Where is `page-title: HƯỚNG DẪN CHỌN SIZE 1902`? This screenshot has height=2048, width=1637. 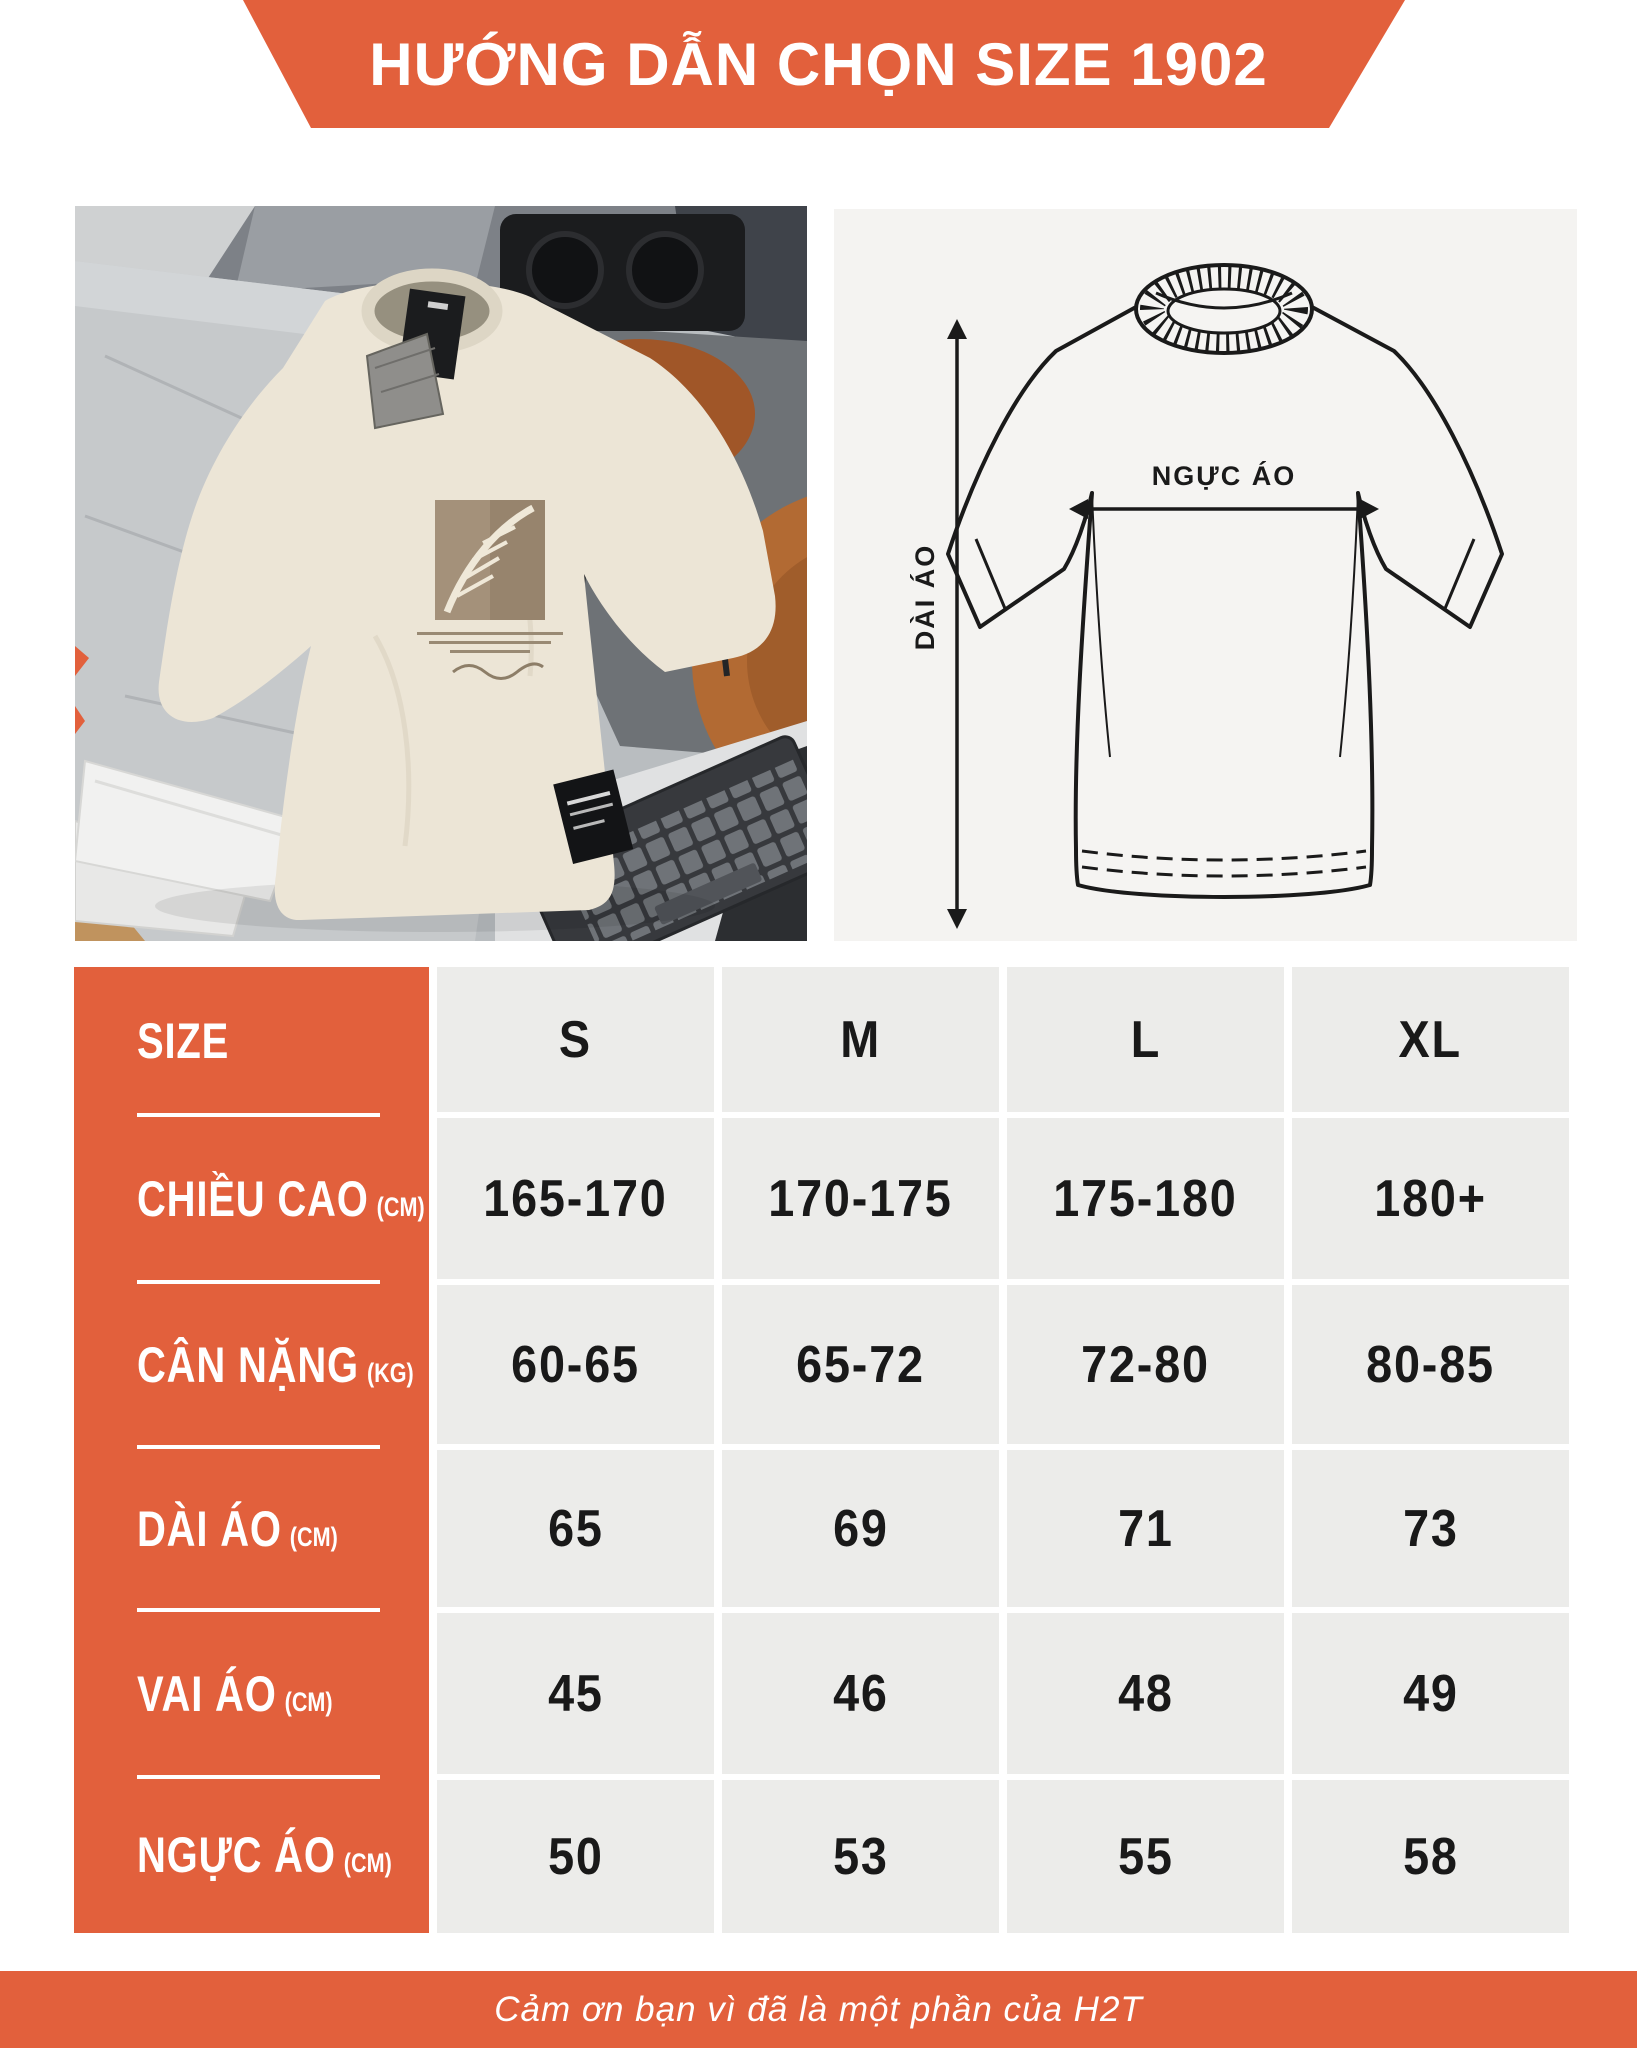
page-title: HƯỚNG DẪN CHỌN SIZE 1902 is located at coordinates (818, 64).